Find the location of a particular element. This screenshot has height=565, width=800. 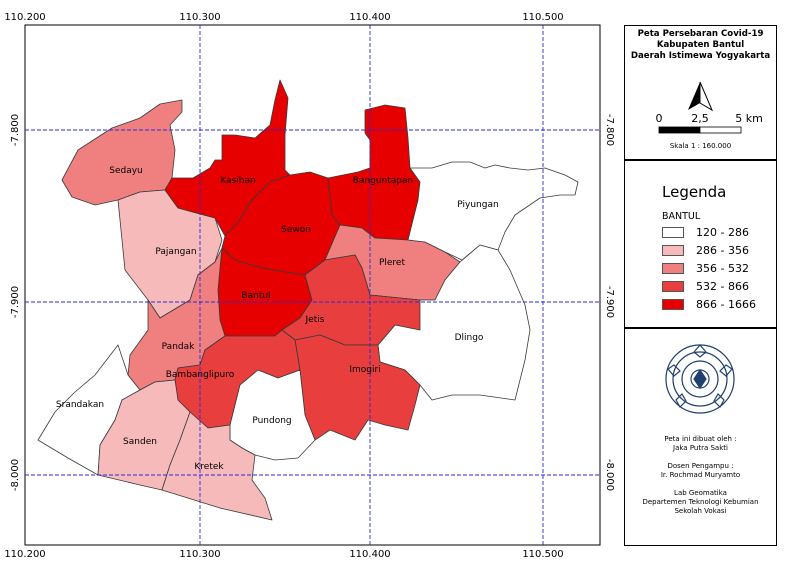

district-label-sanden: Sanden is located at coordinates (140, 442).